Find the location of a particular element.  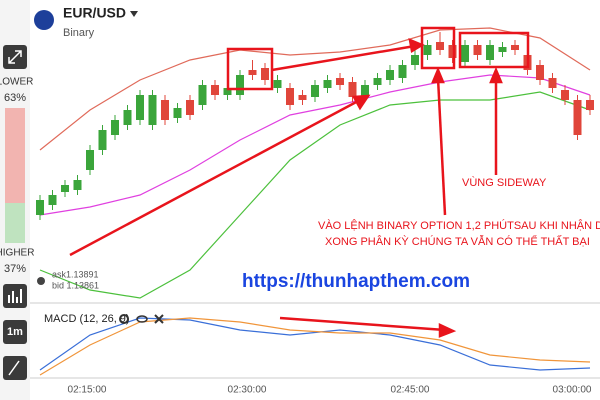

higher-pct: 37% is located at coordinates (15, 269).